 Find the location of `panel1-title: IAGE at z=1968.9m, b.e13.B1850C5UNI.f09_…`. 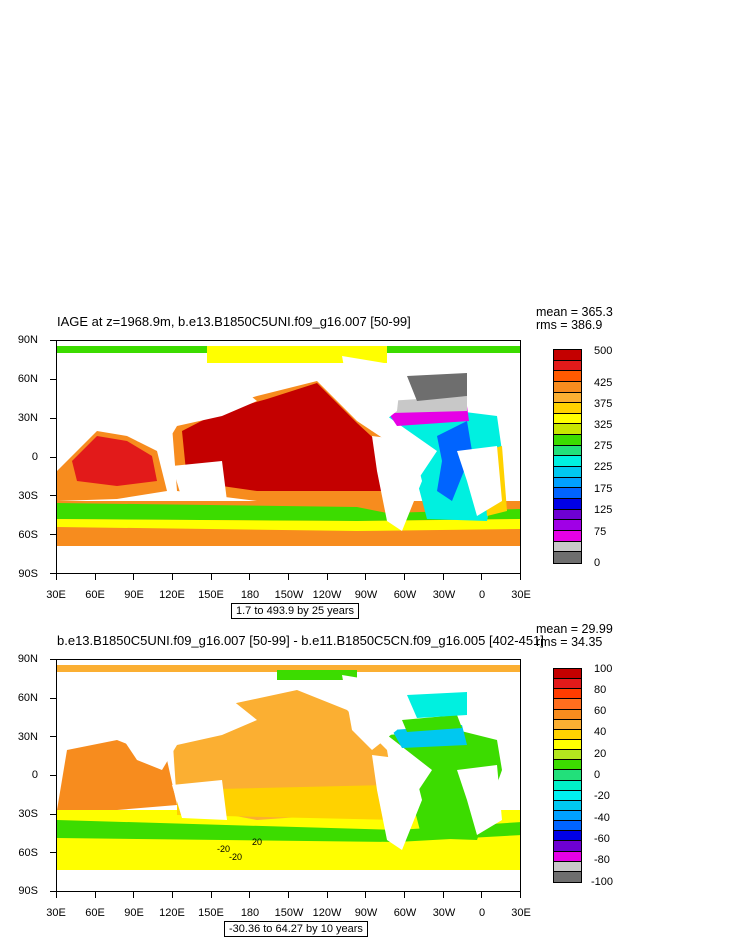

panel1-title: IAGE at z=1968.9m, b.e13.B1850C5UNI.f09_… is located at coordinates (234, 321).